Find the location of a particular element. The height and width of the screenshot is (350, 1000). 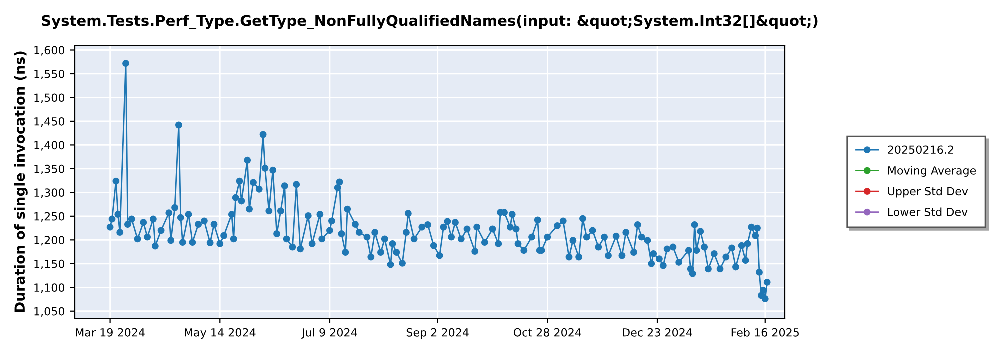

y-tick-label: 1,400 is located at coordinates (49, 146).